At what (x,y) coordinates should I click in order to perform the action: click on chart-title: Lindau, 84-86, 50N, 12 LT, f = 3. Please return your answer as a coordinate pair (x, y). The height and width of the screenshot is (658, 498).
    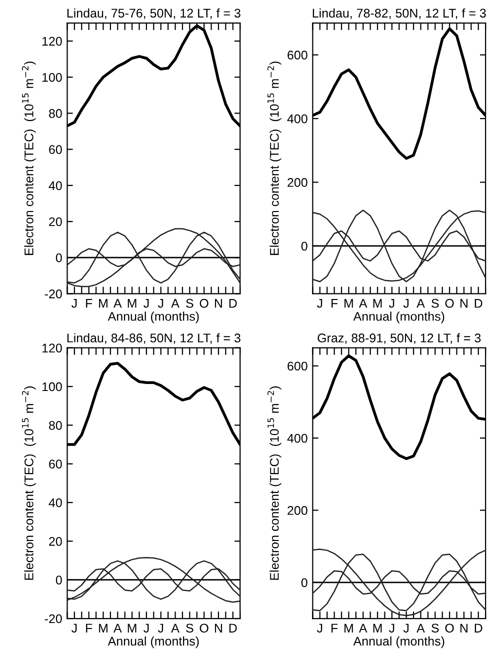
    Looking at the image, I should click on (153, 338).